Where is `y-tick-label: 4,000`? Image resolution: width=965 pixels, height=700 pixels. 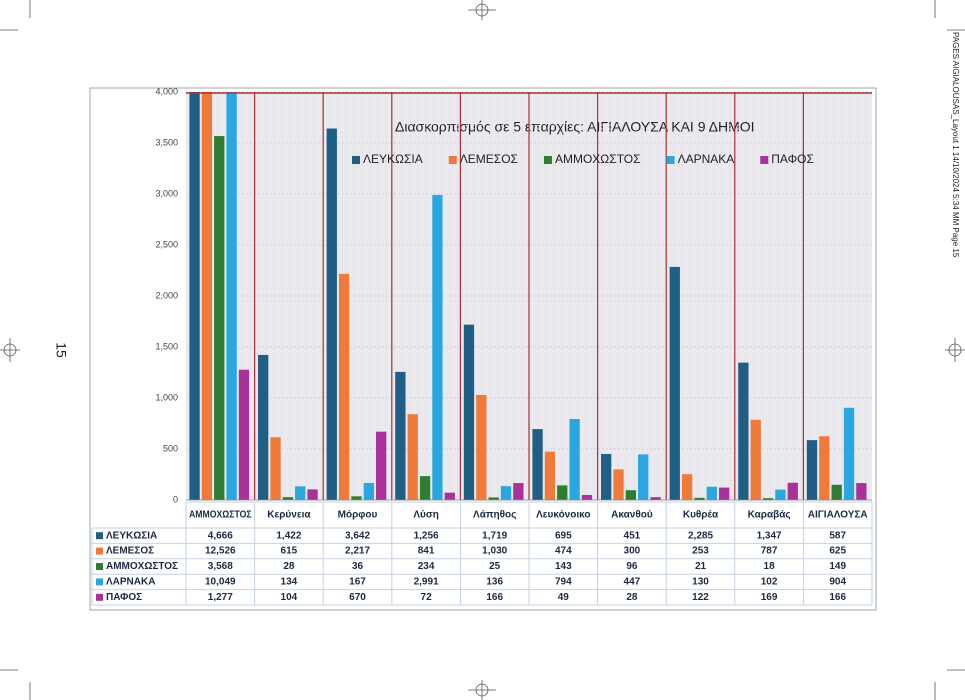
y-tick-label: 4,000 is located at coordinates (166, 91).